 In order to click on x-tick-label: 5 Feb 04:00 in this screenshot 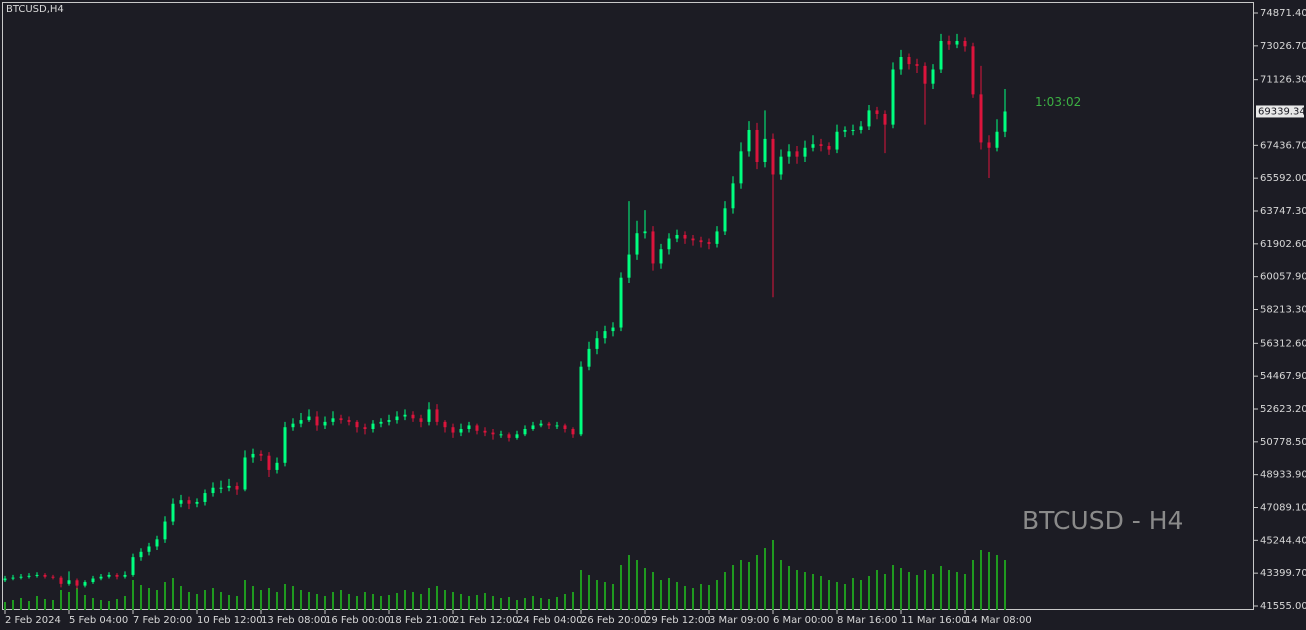, I will do `click(98, 620)`.